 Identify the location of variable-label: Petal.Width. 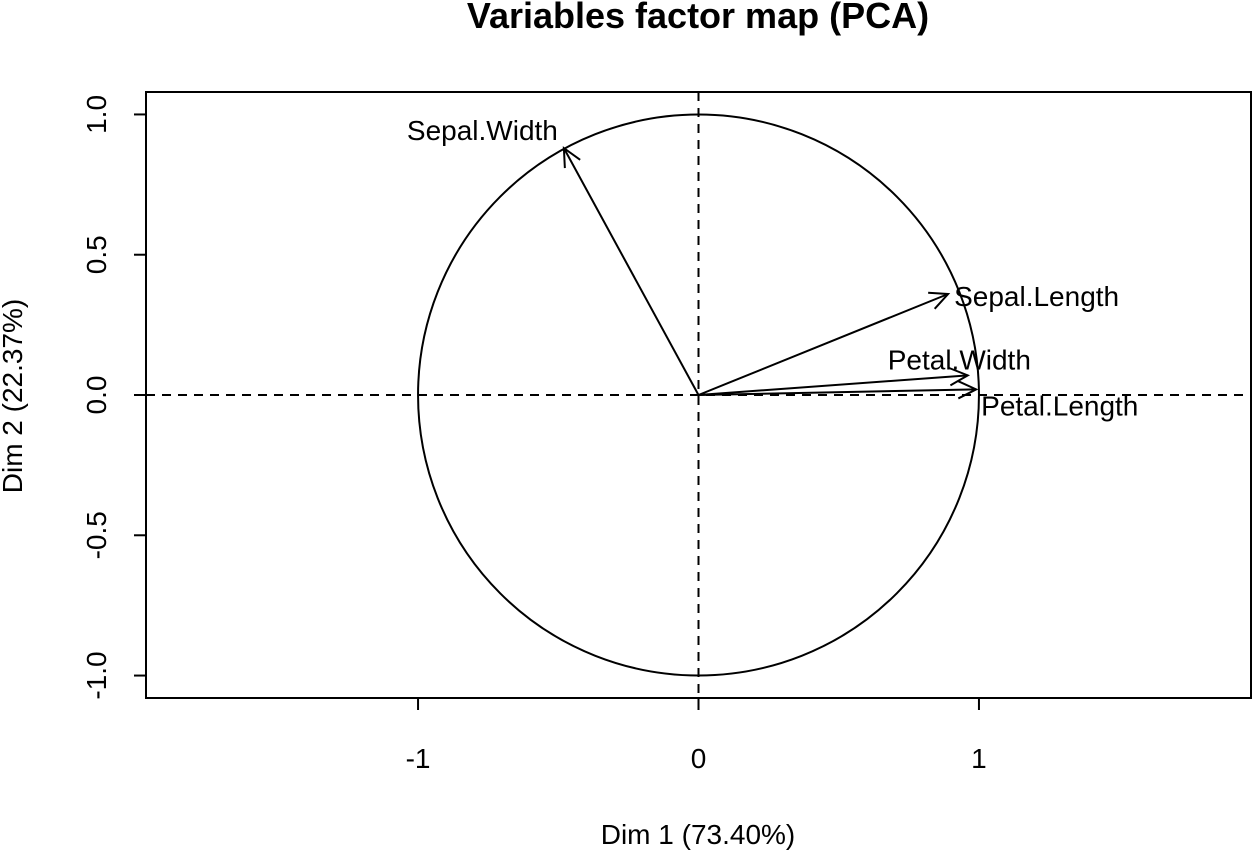
(959, 359).